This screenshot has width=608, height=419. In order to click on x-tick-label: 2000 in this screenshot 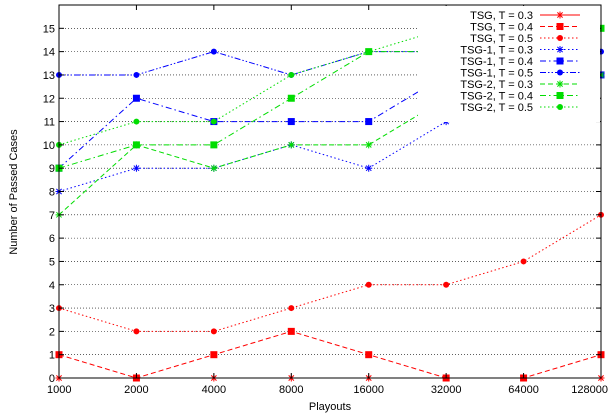, I will do `click(136, 390)`.